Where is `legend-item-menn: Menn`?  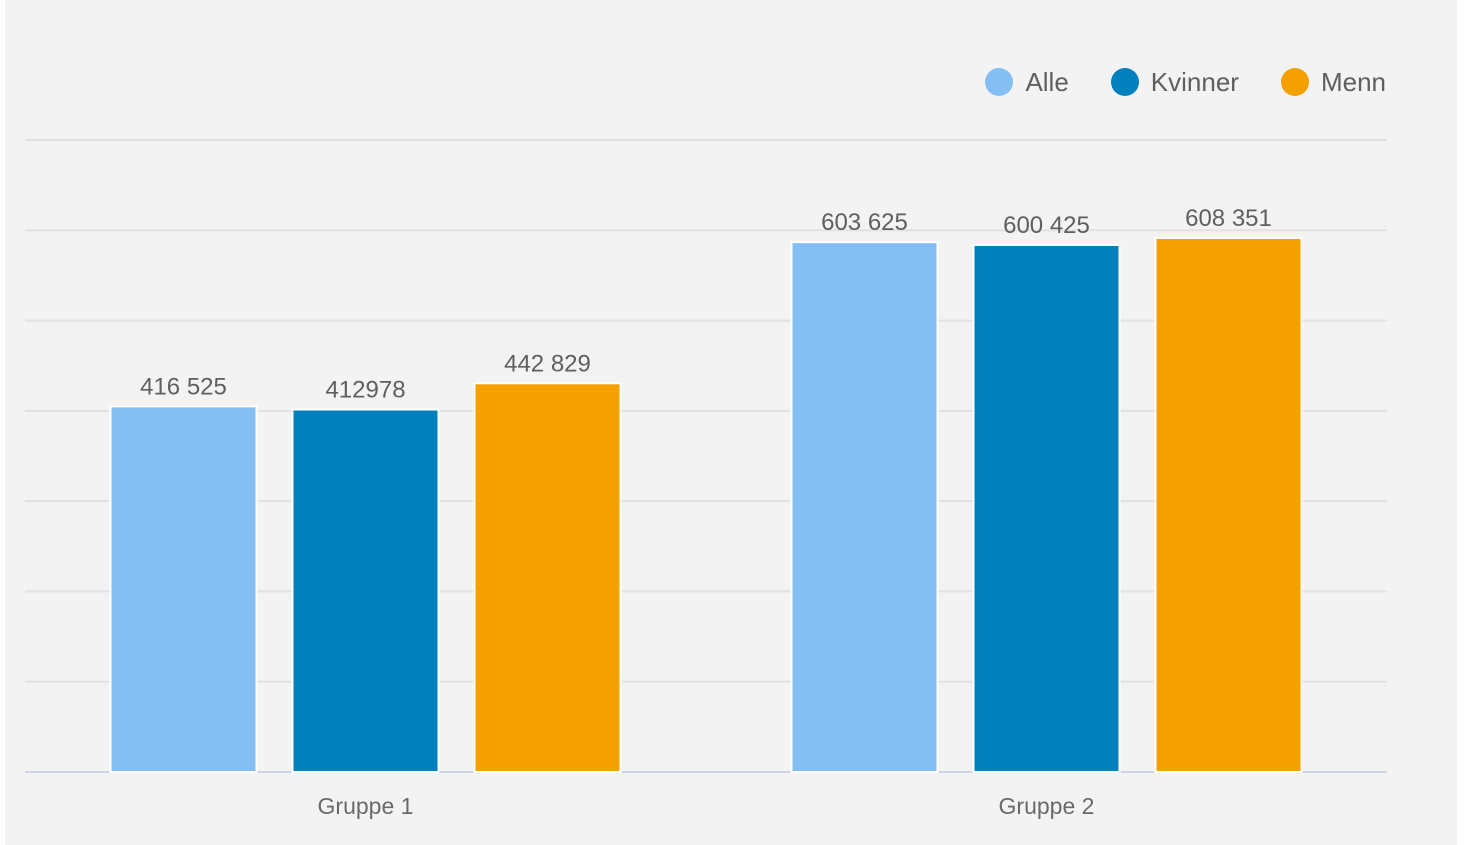 legend-item-menn: Menn is located at coordinates (1333, 82).